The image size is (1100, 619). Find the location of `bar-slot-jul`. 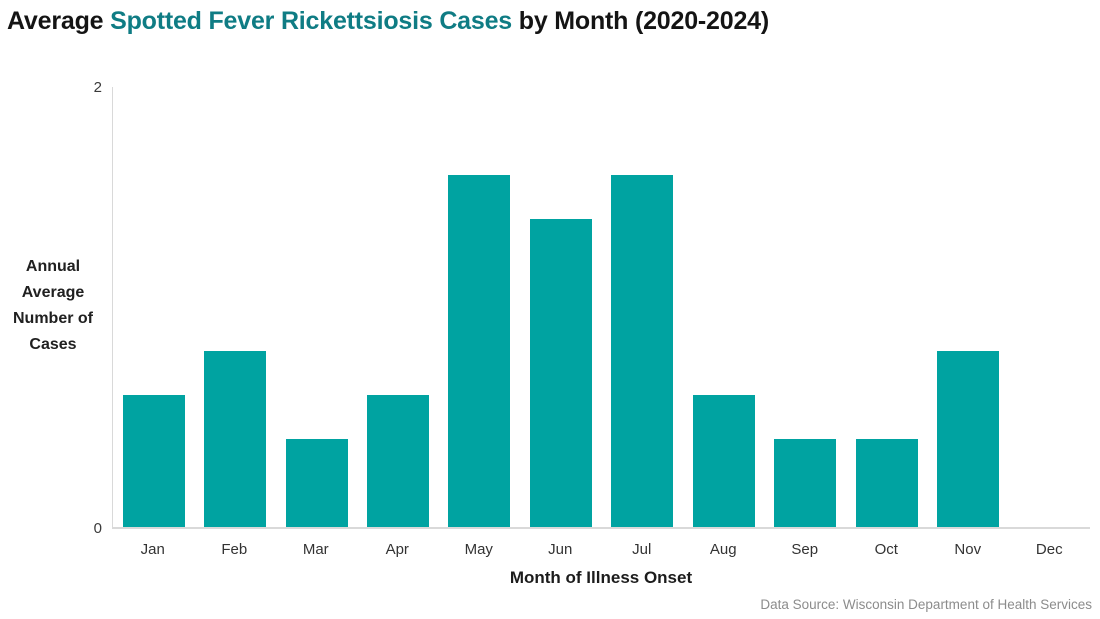

bar-slot-jul is located at coordinates (642, 307).